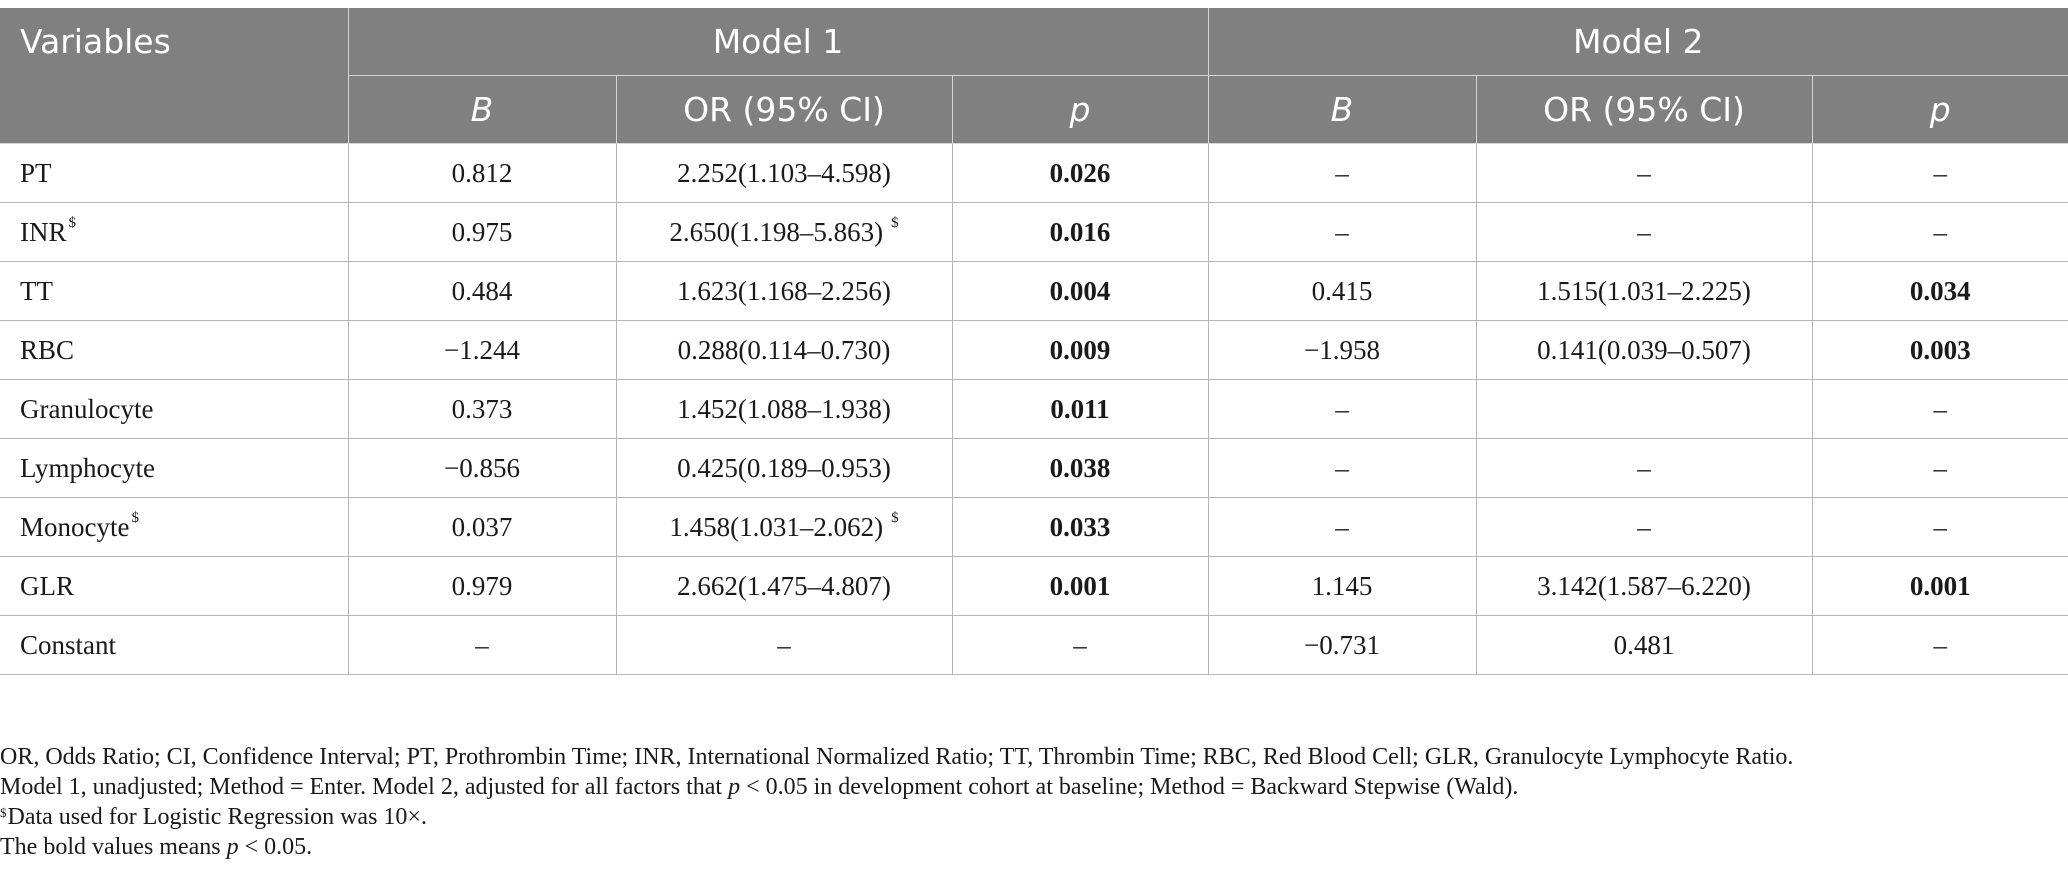 The height and width of the screenshot is (895, 2068). I want to click on model1-or-cell: 0.425(0.189–0.953), so click(784, 468).